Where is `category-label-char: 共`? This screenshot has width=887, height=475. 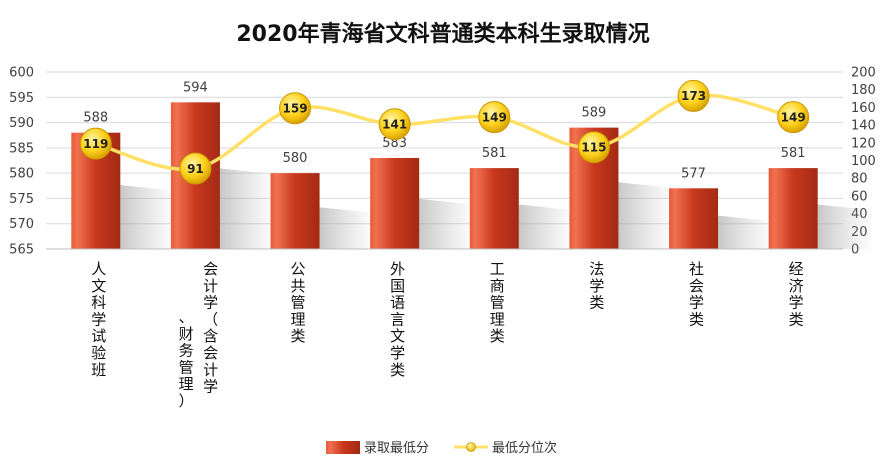
category-label-char: 共 is located at coordinates (298, 286).